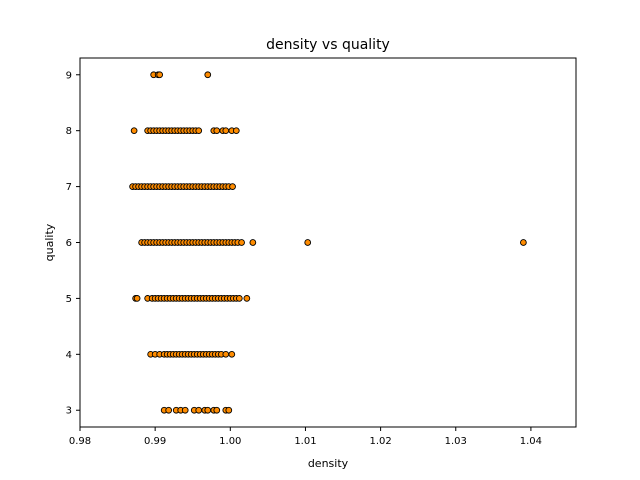  Describe the element at coordinates (380, 441) in the screenshot. I see `x-tick-label: 1.02` at that location.